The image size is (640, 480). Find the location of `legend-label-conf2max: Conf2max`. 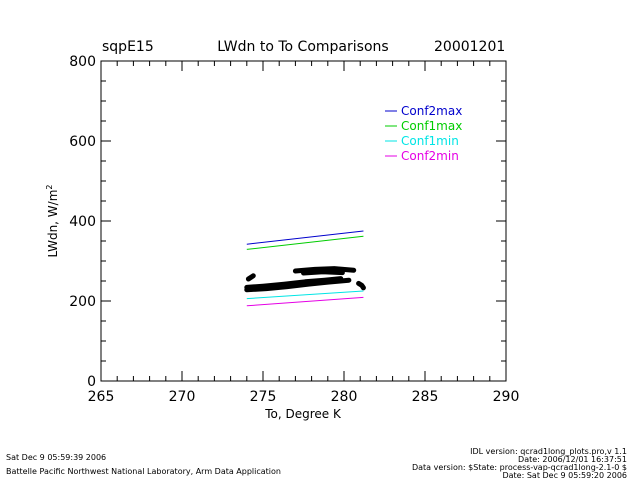

legend-label-conf2max: Conf2max is located at coordinates (431, 111).